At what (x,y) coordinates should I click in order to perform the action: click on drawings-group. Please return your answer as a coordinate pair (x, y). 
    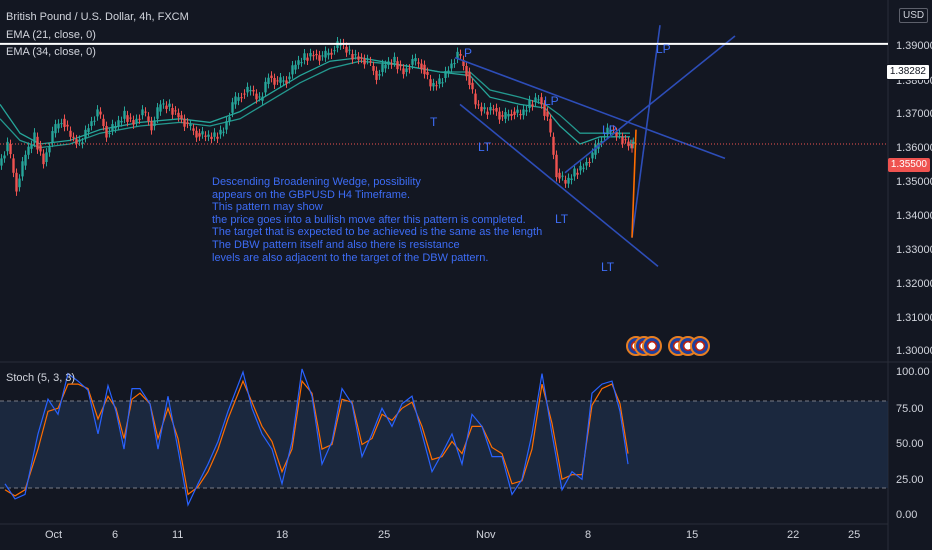
    Looking at the image, I should click on (595, 146).